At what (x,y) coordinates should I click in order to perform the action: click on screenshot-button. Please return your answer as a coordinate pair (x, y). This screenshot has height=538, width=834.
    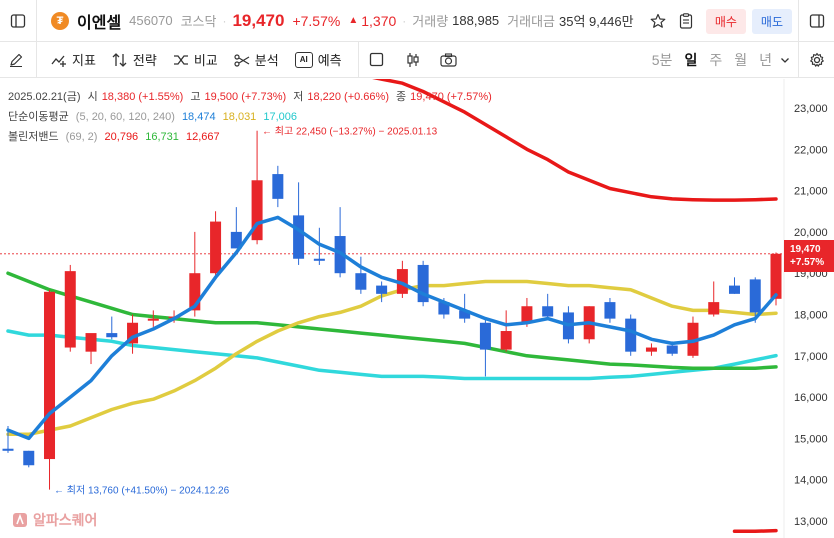
    Looking at the image, I should click on (451, 60).